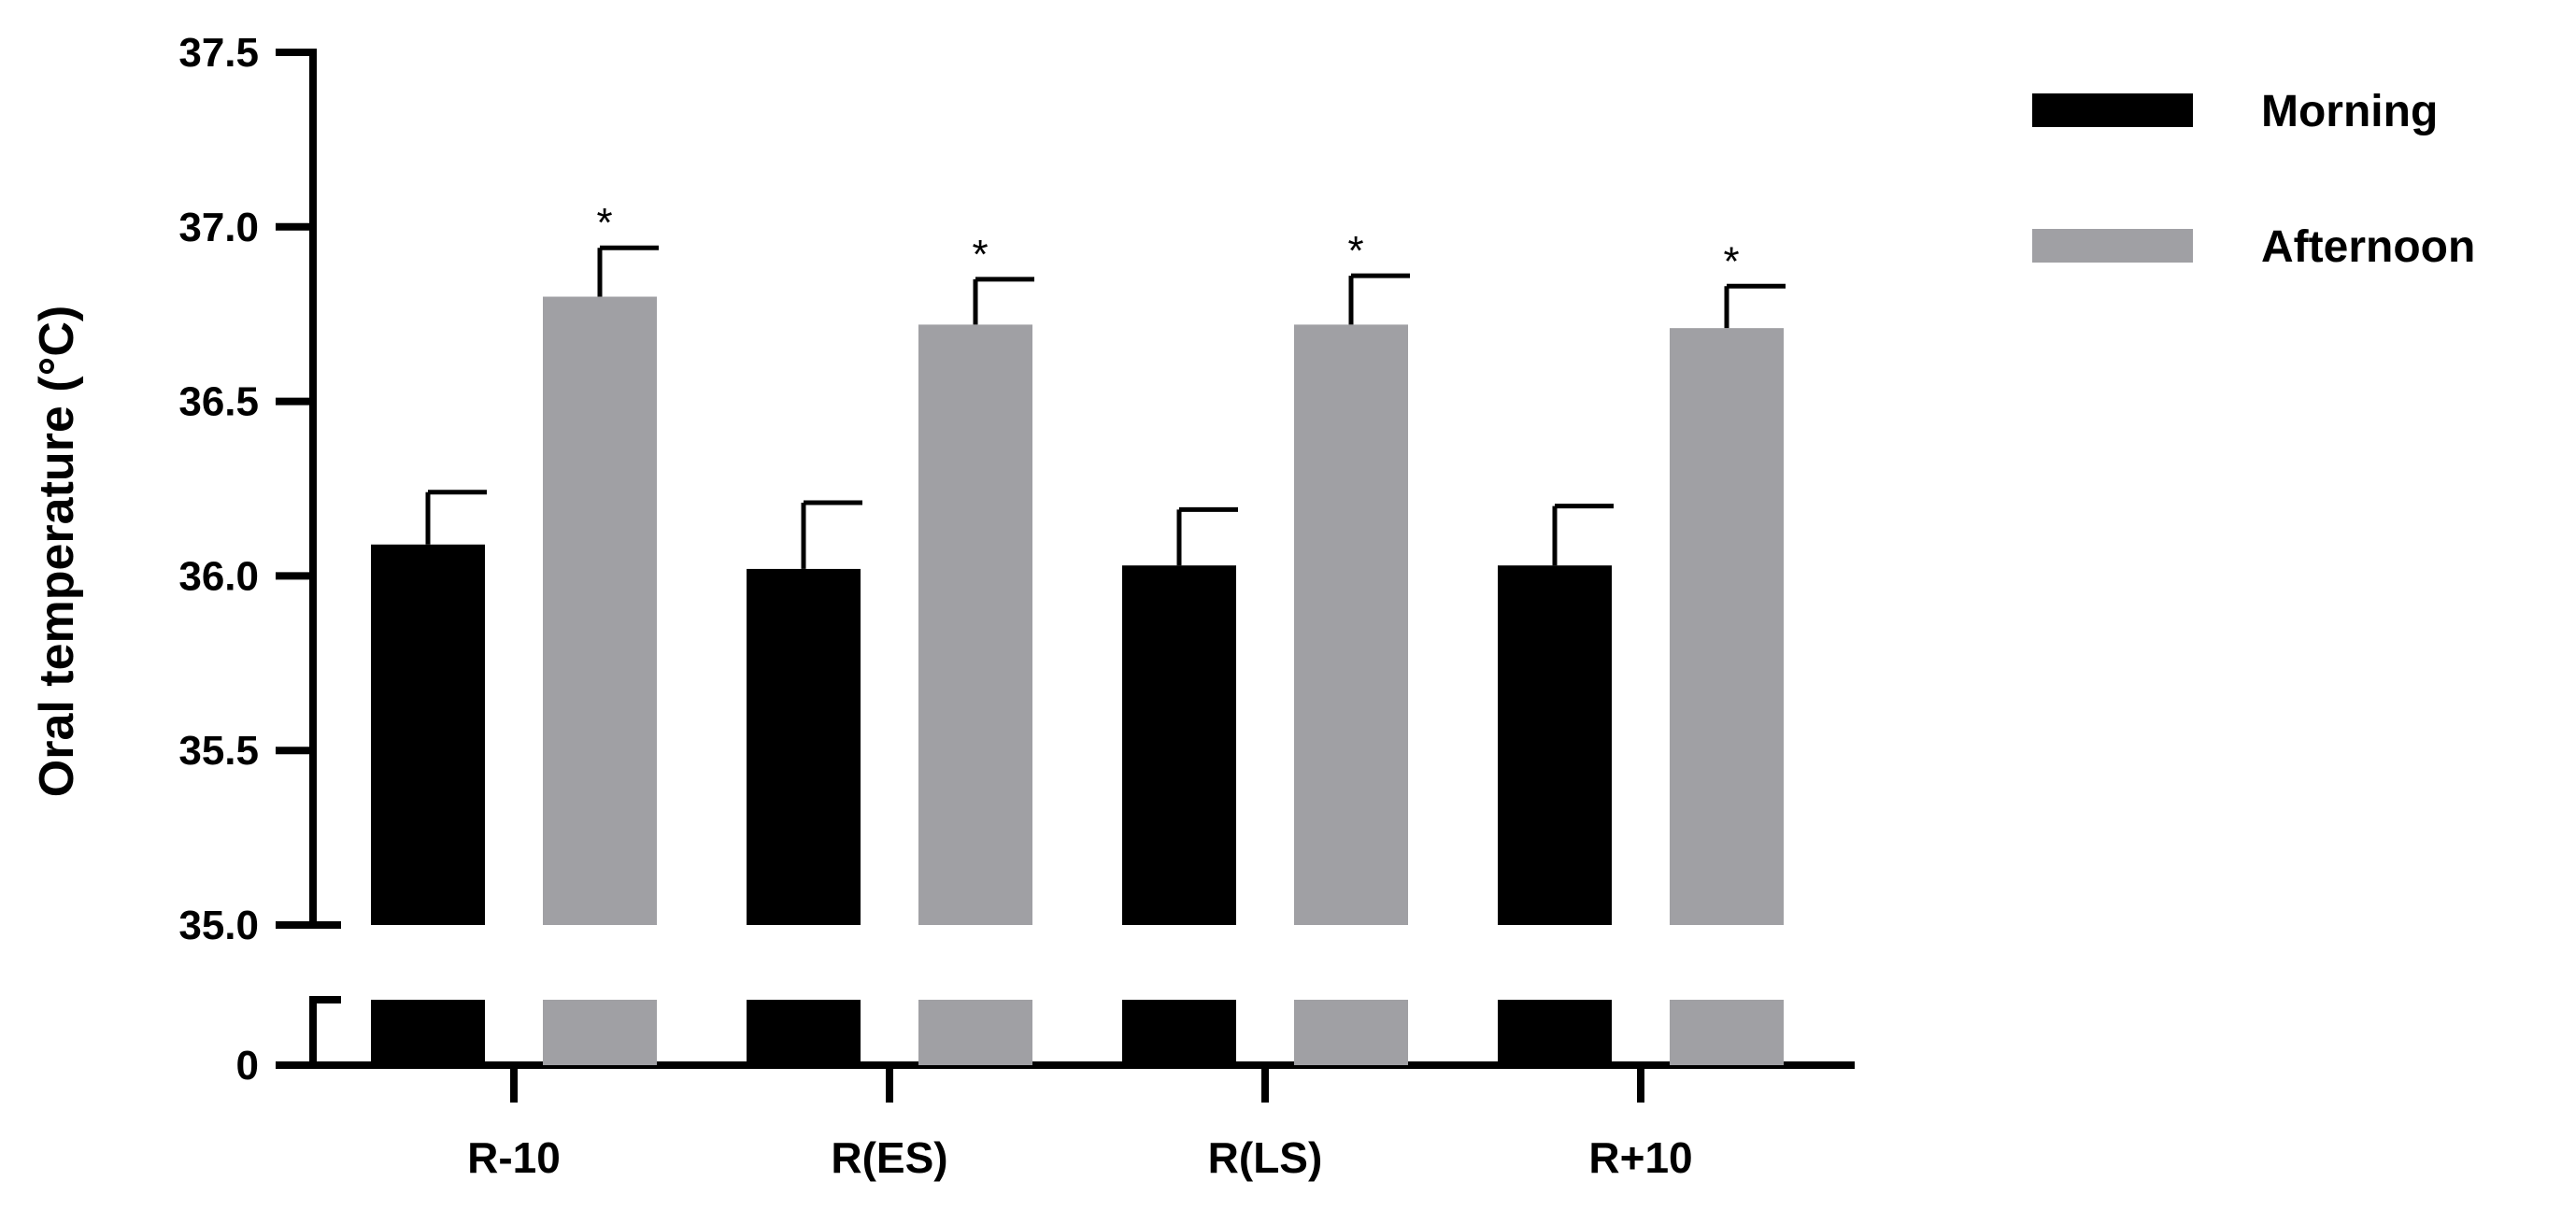 The height and width of the screenshot is (1224, 2576). I want to click on x-ticks: R-10 R(ES) R(LS) R+10, so click(1080, 1123).